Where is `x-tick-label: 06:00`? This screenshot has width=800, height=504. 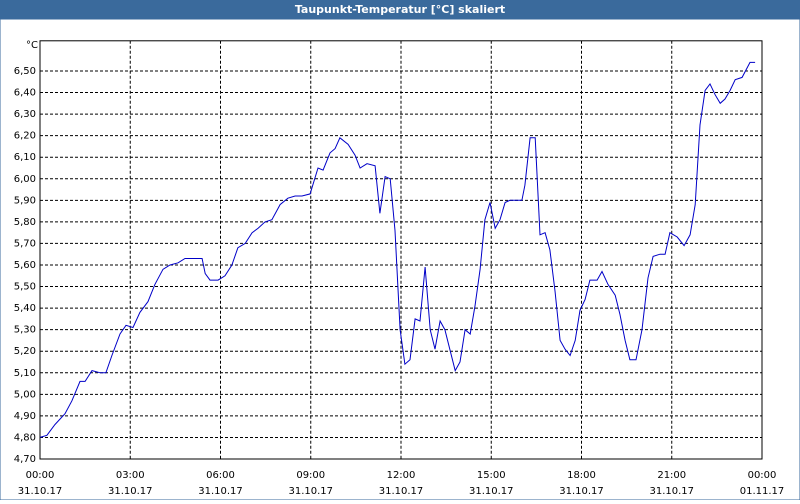 x-tick-label: 06:00 is located at coordinates (220, 475).